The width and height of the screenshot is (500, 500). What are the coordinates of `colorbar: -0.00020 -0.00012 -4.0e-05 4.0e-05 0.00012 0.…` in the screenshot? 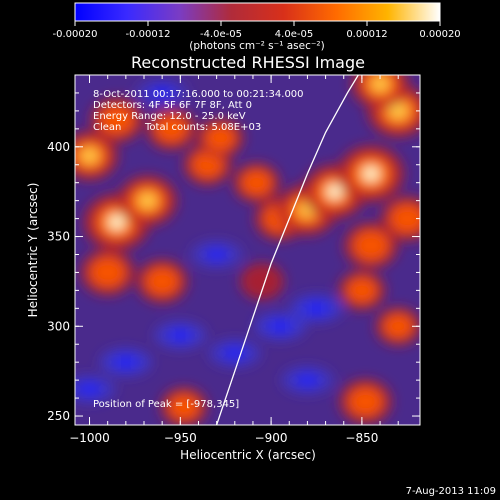 It's located at (257, 27).